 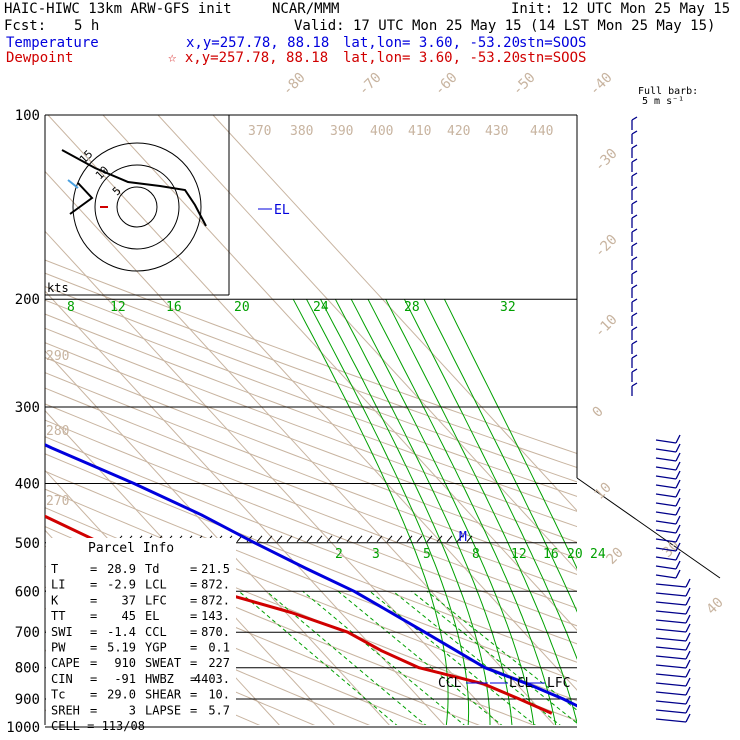 I want to click on pressure-label: 200, so click(x=27, y=300).